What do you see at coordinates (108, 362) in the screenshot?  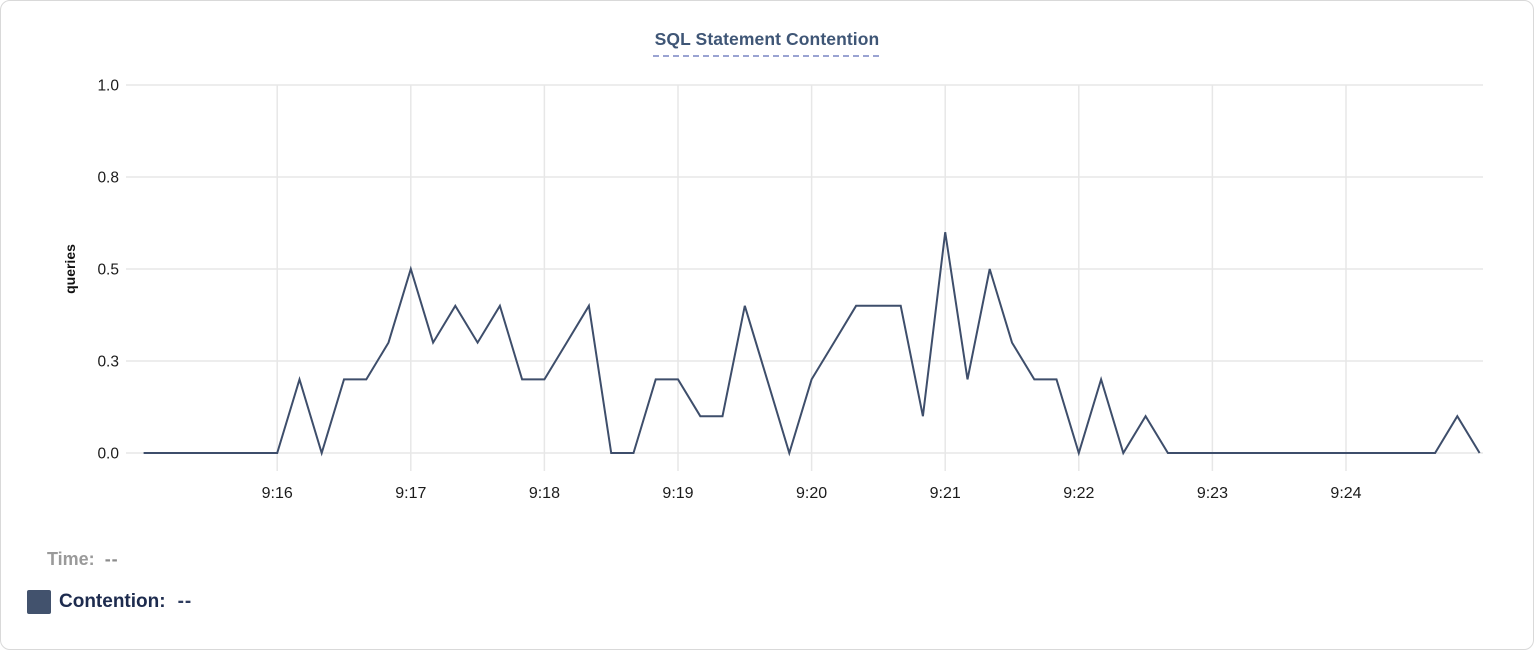 I see `y-axis-tick-label: 0.3` at bounding box center [108, 362].